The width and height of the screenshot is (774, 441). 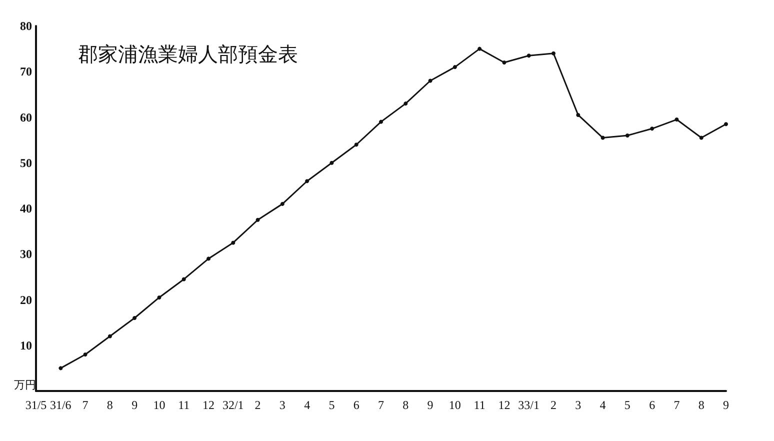 I want to click on y-tick-label: 70, so click(x=26, y=71).